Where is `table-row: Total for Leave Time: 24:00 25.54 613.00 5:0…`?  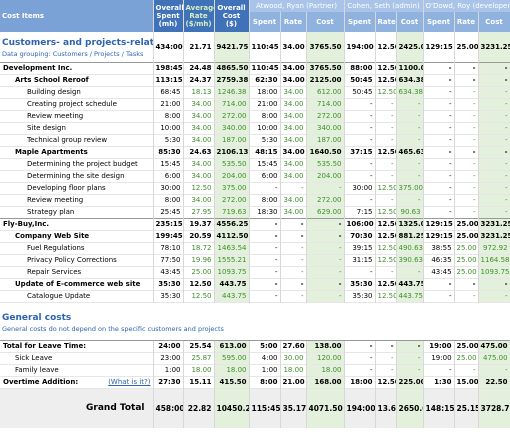 table-row: Total for Leave Time: 24:00 25.54 613.00 5:0… is located at coordinates (255, 346).